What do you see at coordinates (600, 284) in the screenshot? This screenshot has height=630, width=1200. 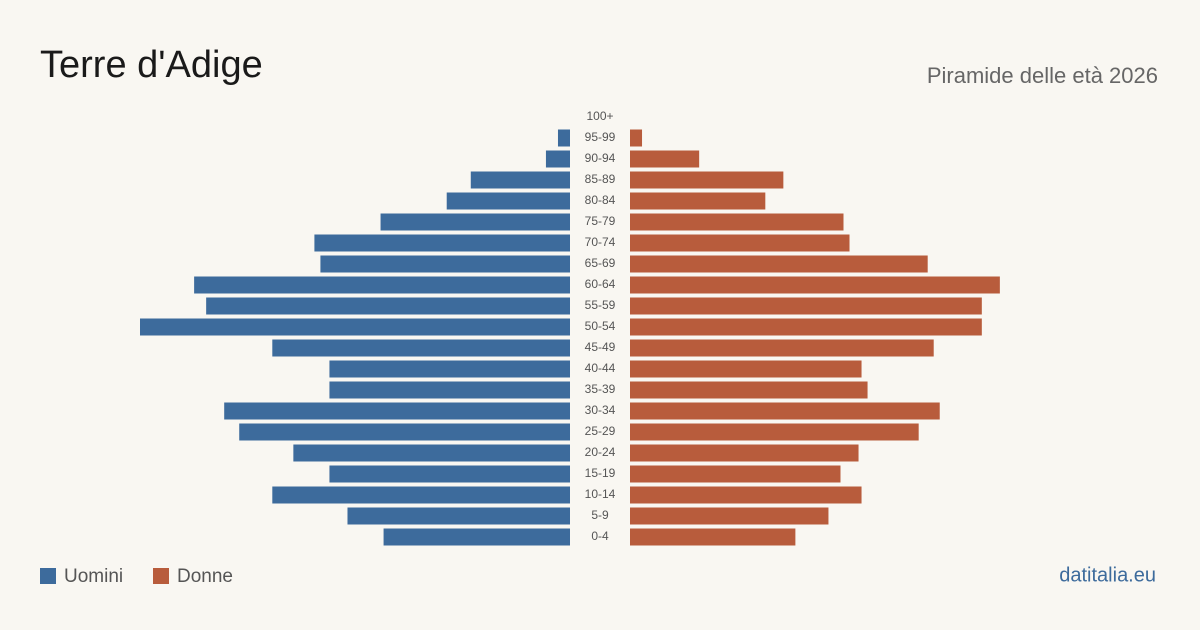 I see `age-label: 60-64` at bounding box center [600, 284].